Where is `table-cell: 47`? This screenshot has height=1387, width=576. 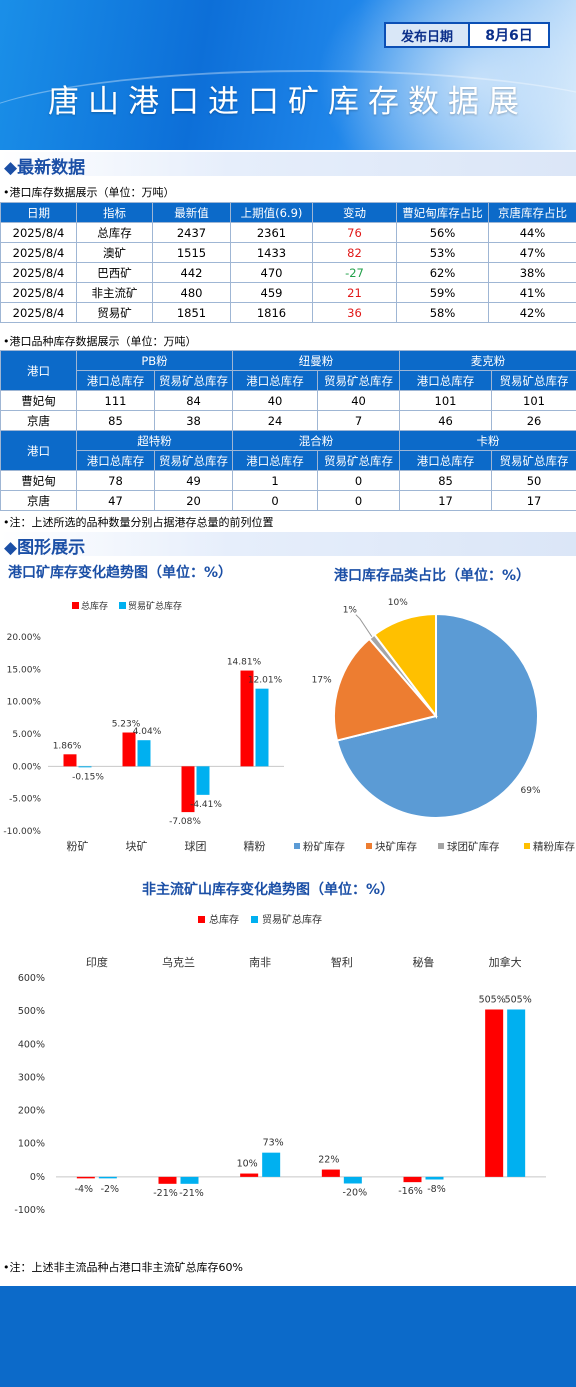
table-cell: 47 is located at coordinates (115, 500).